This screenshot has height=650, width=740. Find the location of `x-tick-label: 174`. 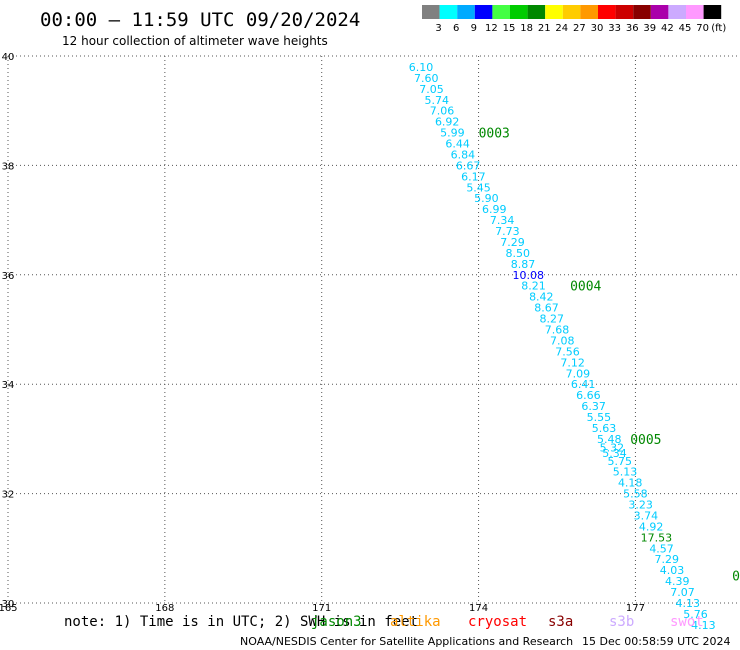

x-tick-label: 174 is located at coordinates (478, 608).